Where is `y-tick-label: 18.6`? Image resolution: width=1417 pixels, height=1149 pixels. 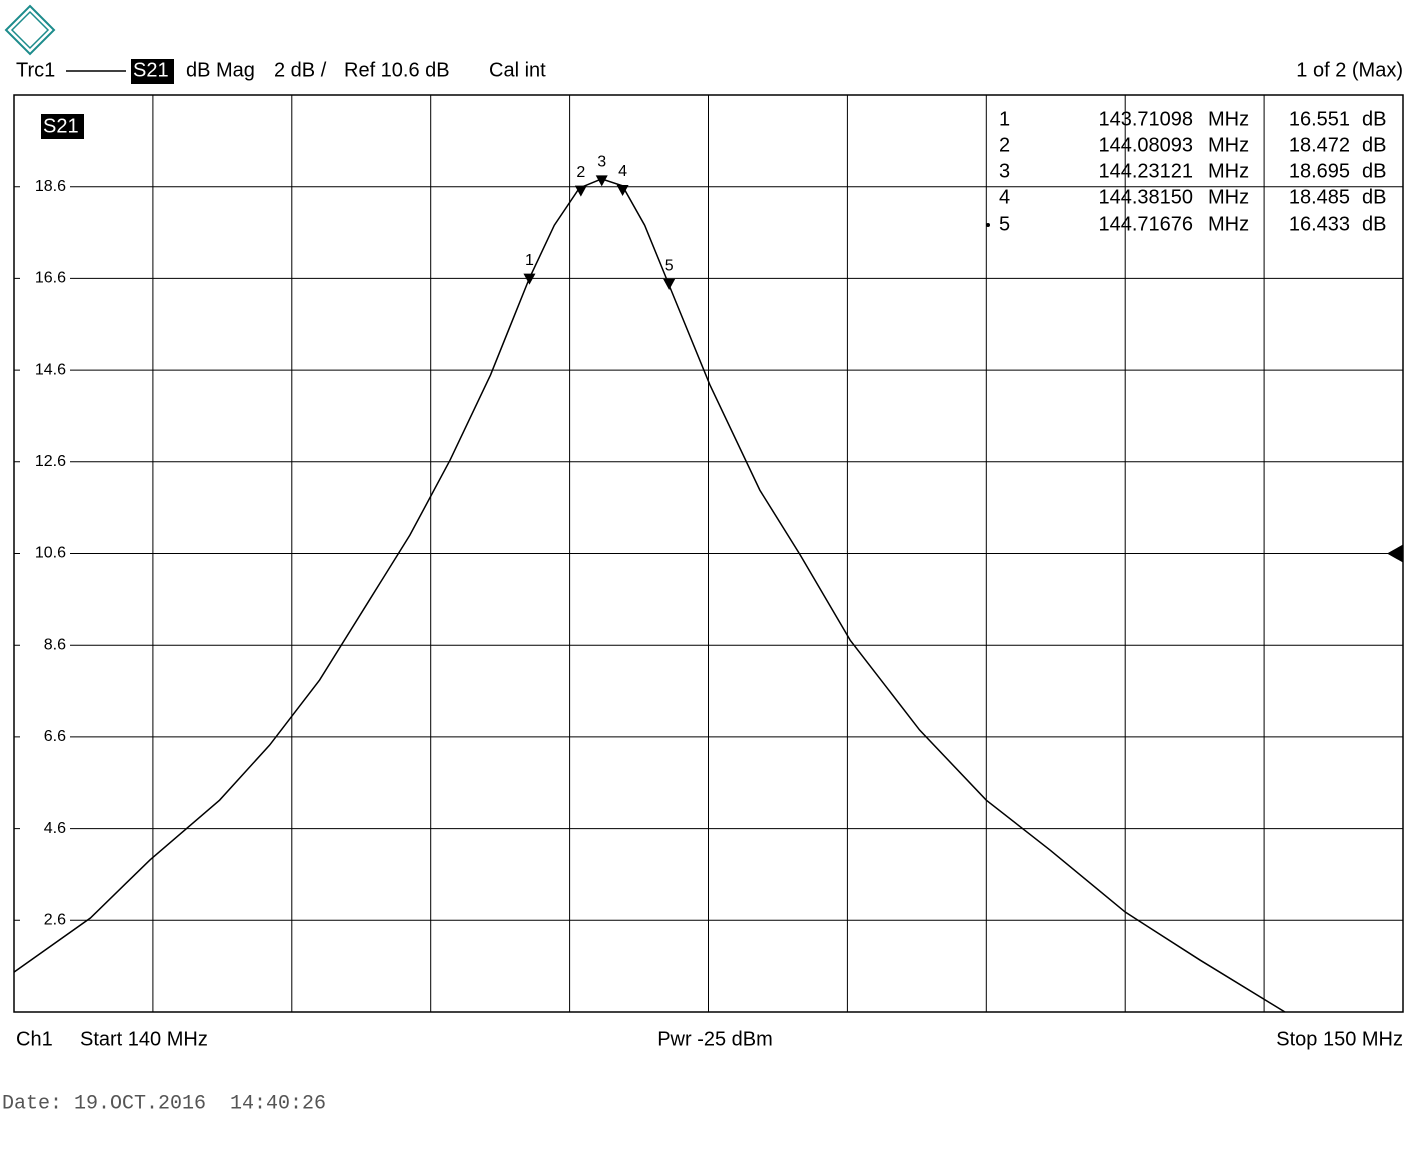
y-tick-label: 18.6 is located at coordinates (50, 186).